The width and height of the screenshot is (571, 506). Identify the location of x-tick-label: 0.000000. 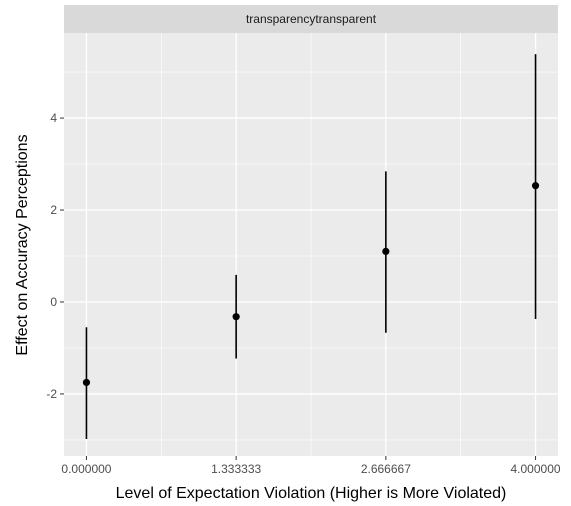
(86, 469).